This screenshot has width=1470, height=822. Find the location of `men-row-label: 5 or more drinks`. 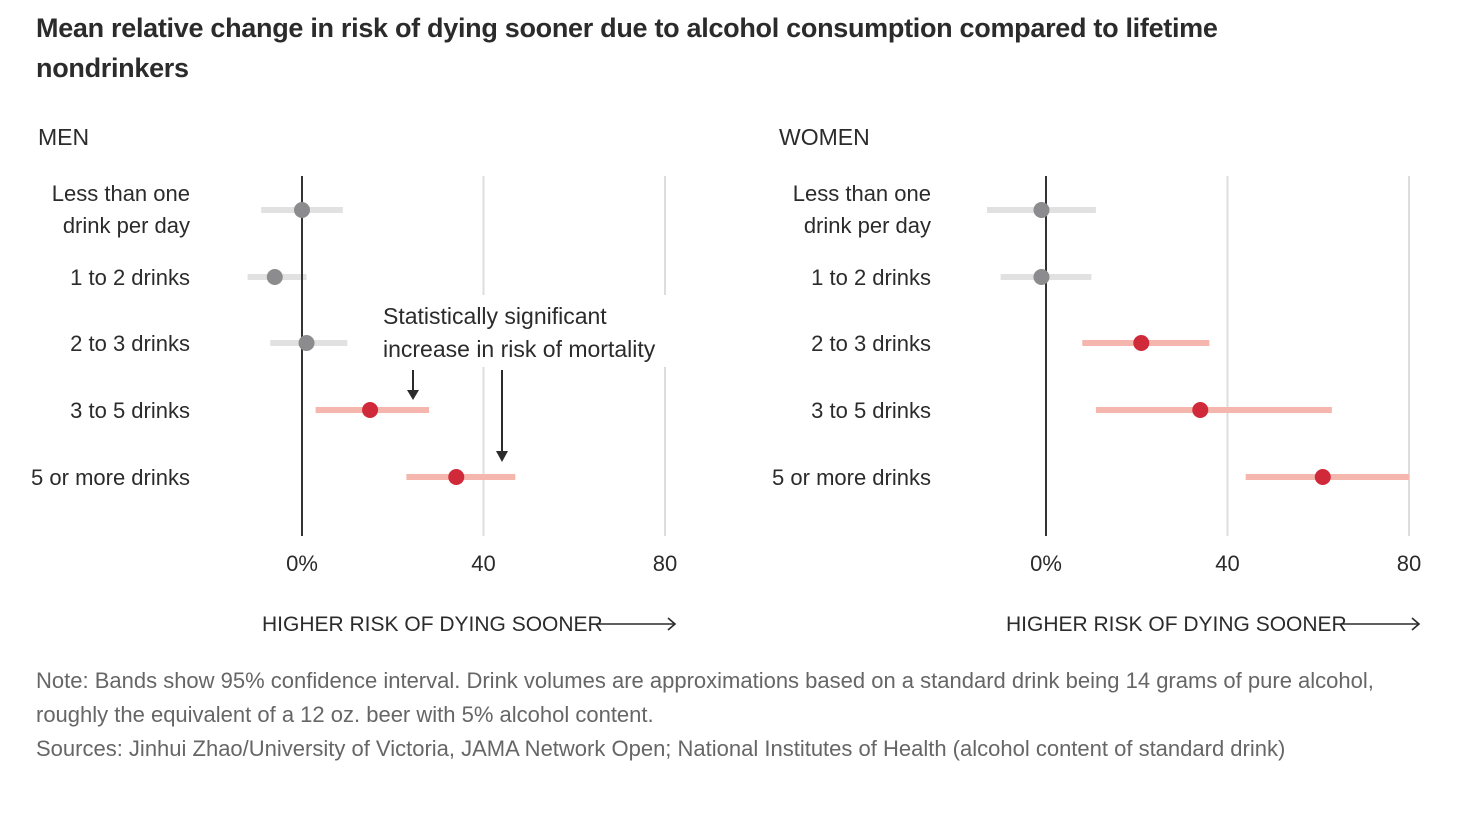

men-row-label: 5 or more drinks is located at coordinates (110, 477).